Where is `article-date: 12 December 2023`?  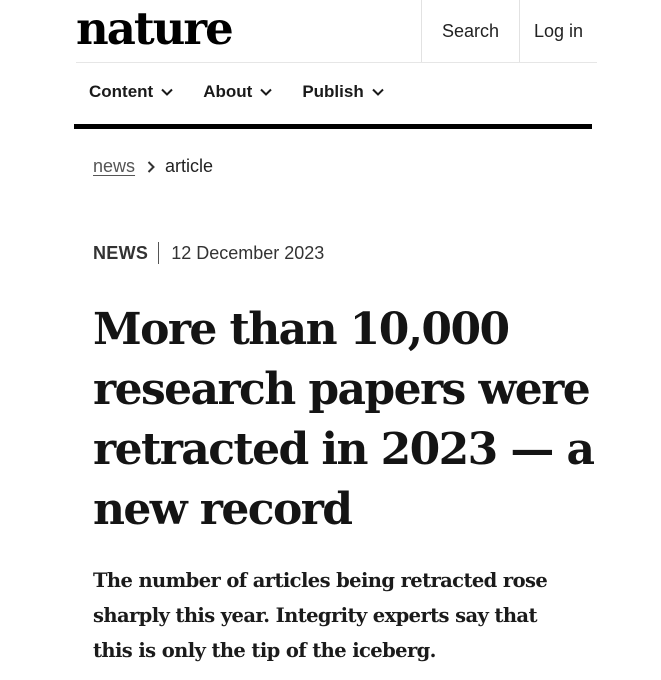 article-date: 12 December 2023 is located at coordinates (248, 252).